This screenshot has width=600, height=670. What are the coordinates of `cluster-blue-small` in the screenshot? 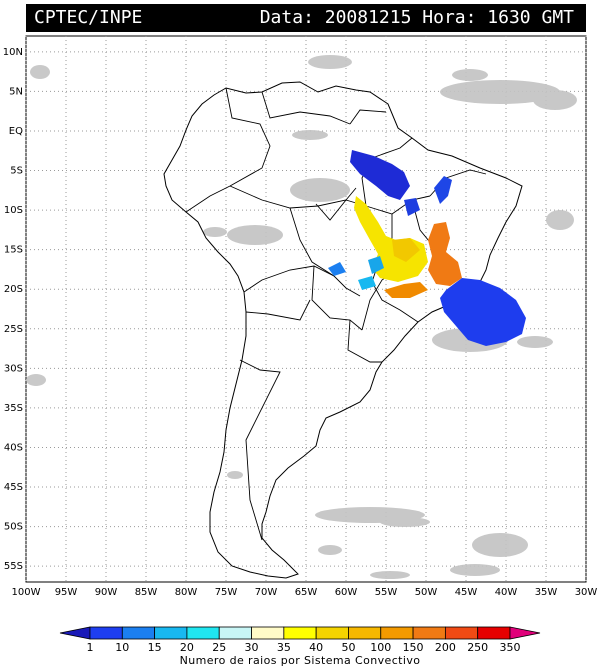 It's located at (412, 207).